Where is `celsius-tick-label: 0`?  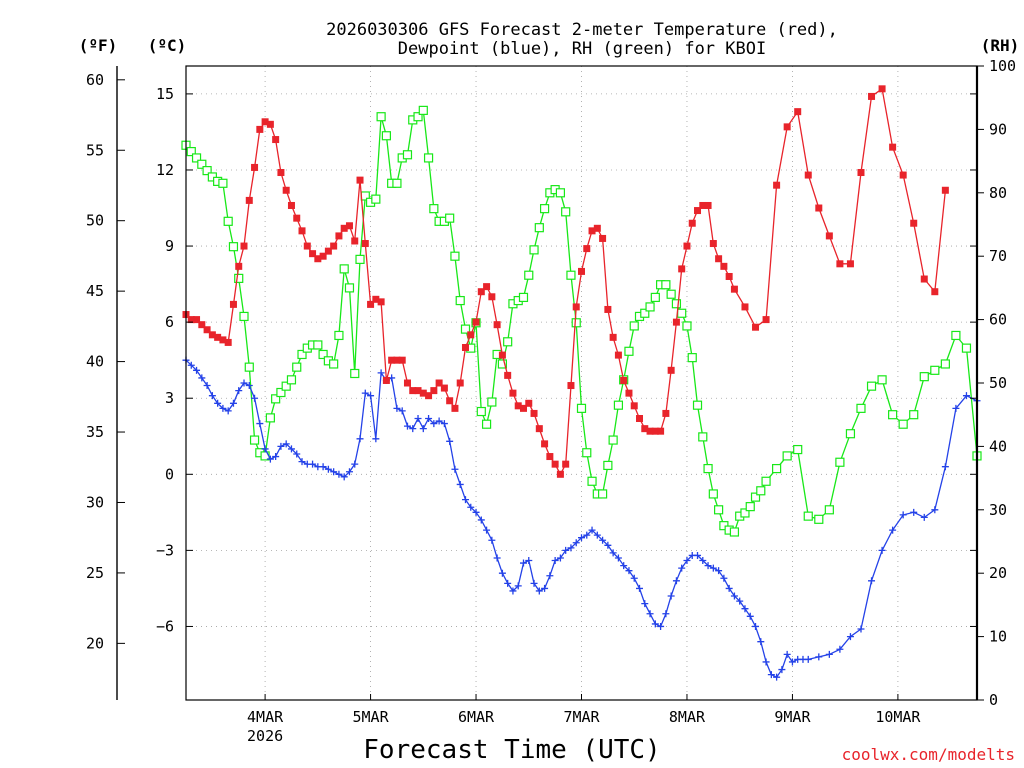 celsius-tick-label: 0 is located at coordinates (169, 474).